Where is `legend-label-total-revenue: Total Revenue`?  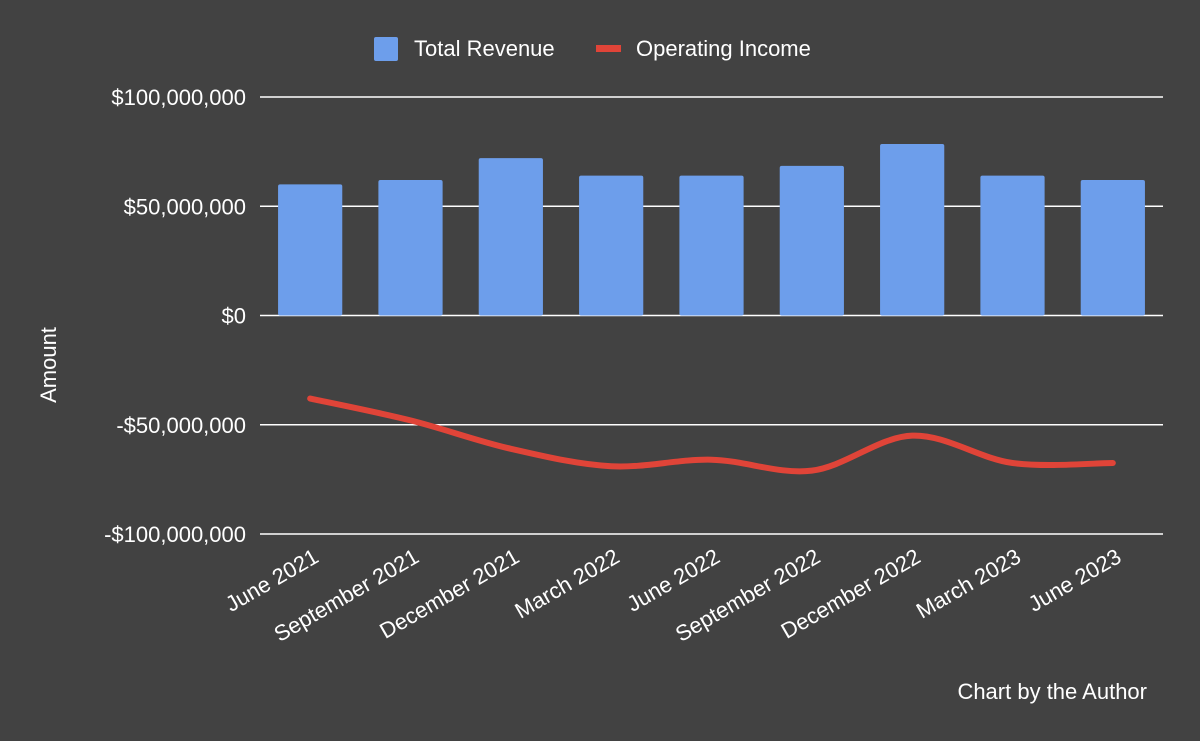
legend-label-total-revenue: Total Revenue is located at coordinates (484, 48).